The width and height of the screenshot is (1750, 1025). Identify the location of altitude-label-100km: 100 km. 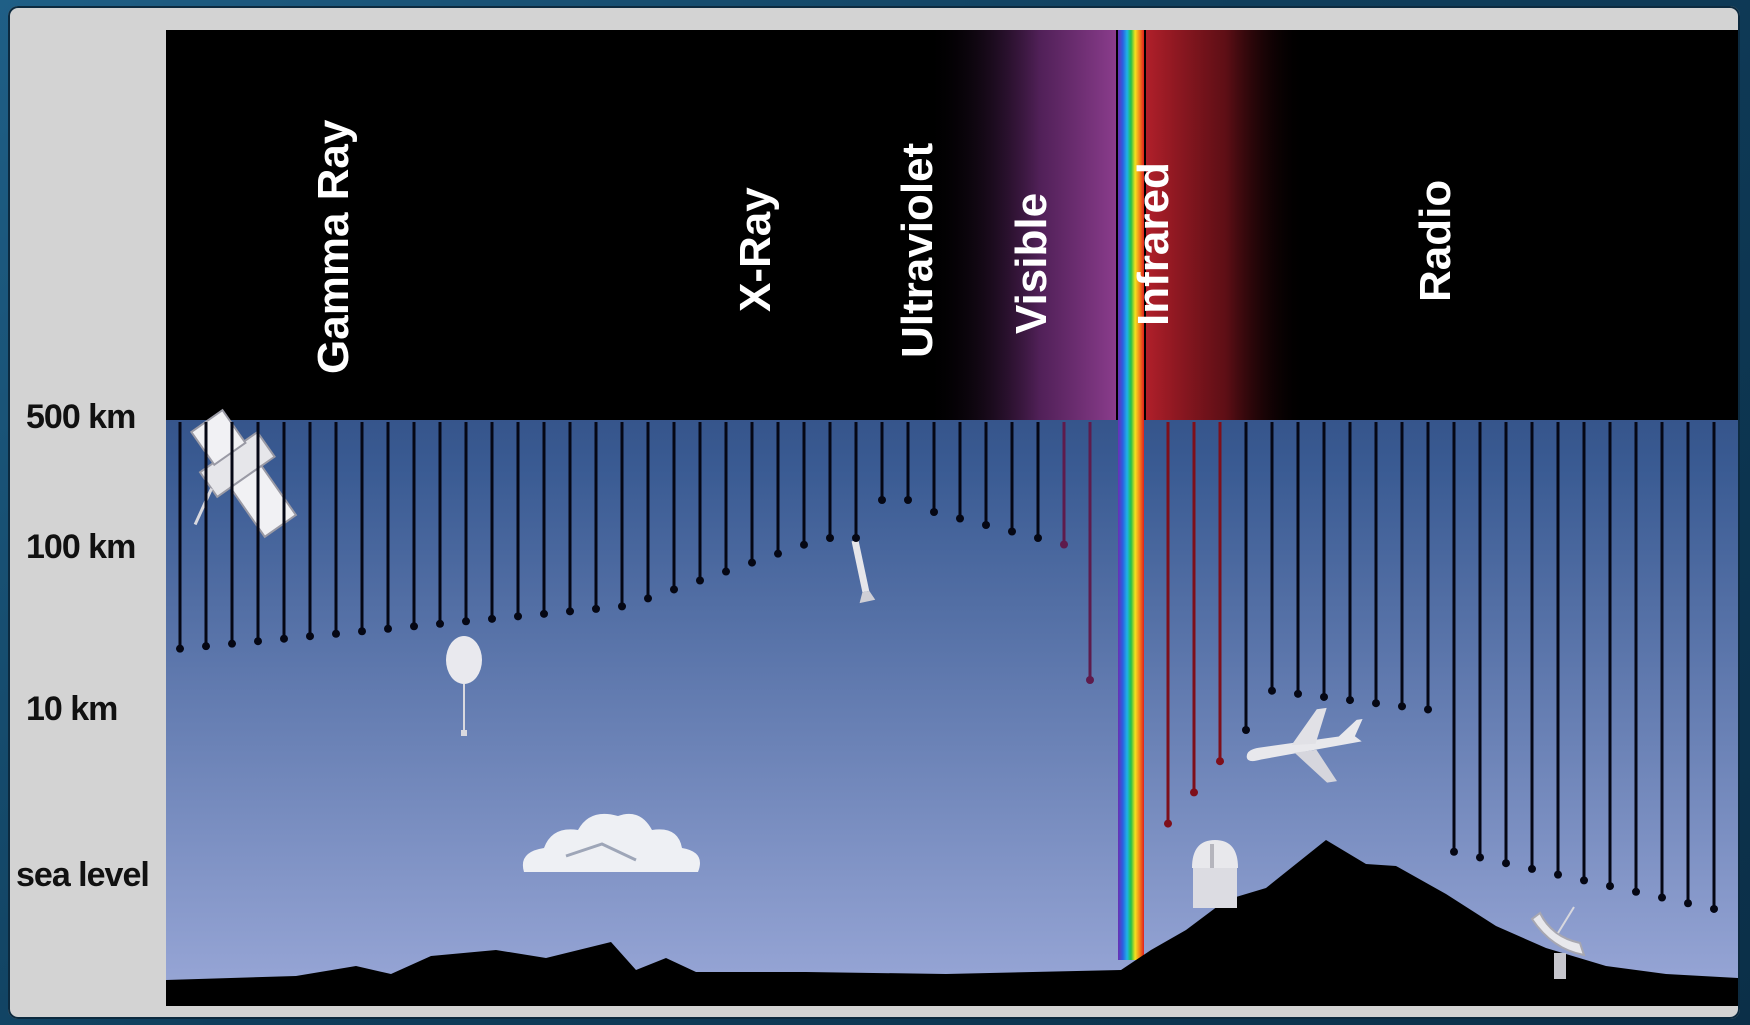
(81, 547).